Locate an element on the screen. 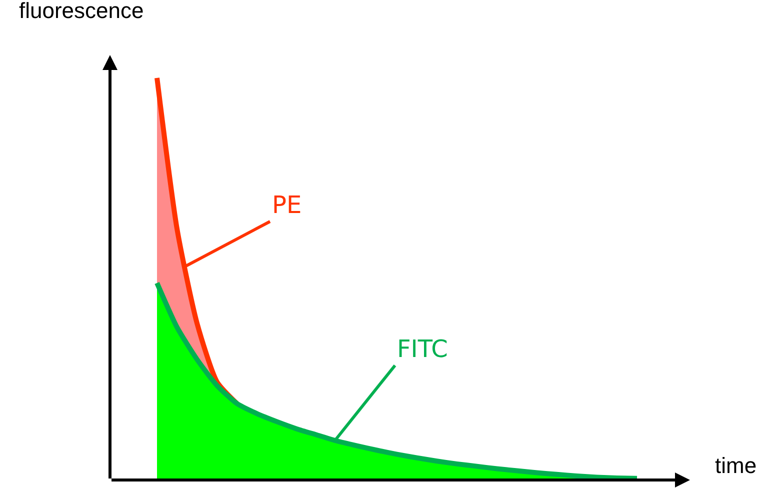 The image size is (775, 488). text: FITC is located at coordinates (422, 349).